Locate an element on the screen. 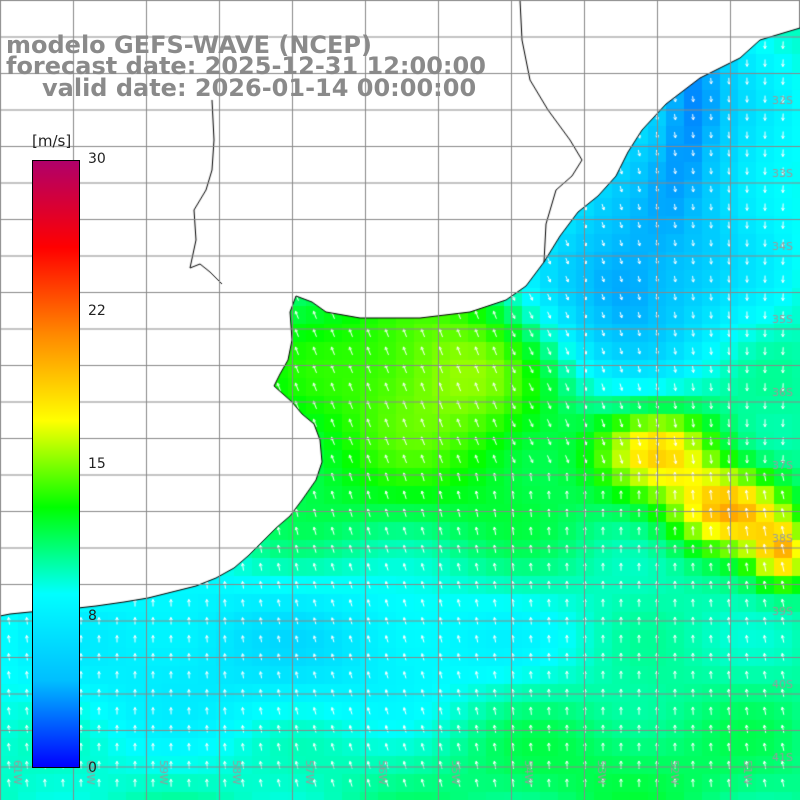  title-model: modelo GEFS-WAVE (NCEP) is located at coordinates (189, 45).